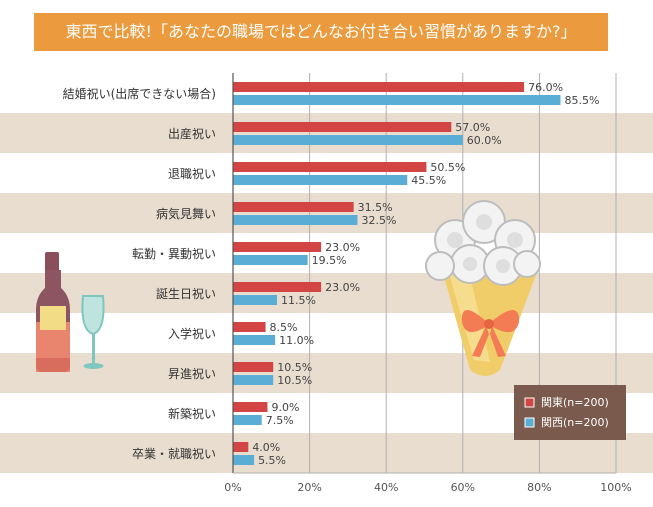 Image resolution: width=653 pixels, height=507 pixels. I want to click on category-label: 誕生日祝い, so click(186, 294).